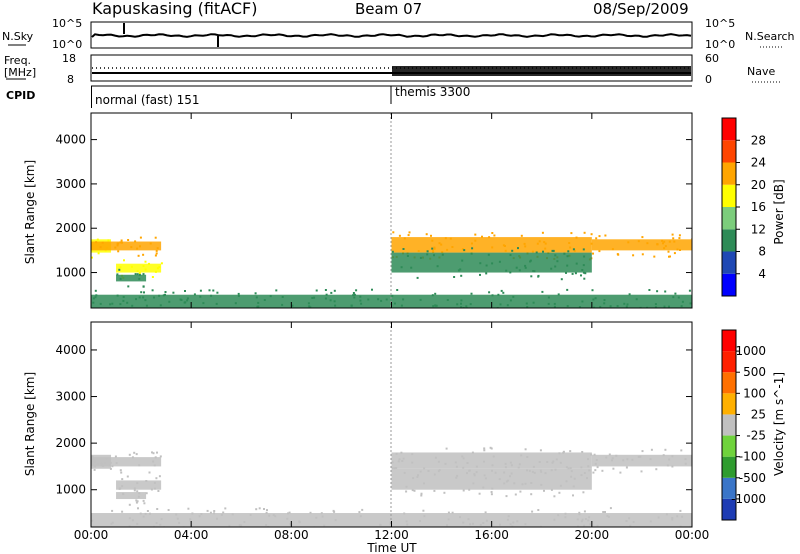 The width and height of the screenshot is (800, 554). I want to click on time-tick-label-5: 20:00, so click(592, 535).